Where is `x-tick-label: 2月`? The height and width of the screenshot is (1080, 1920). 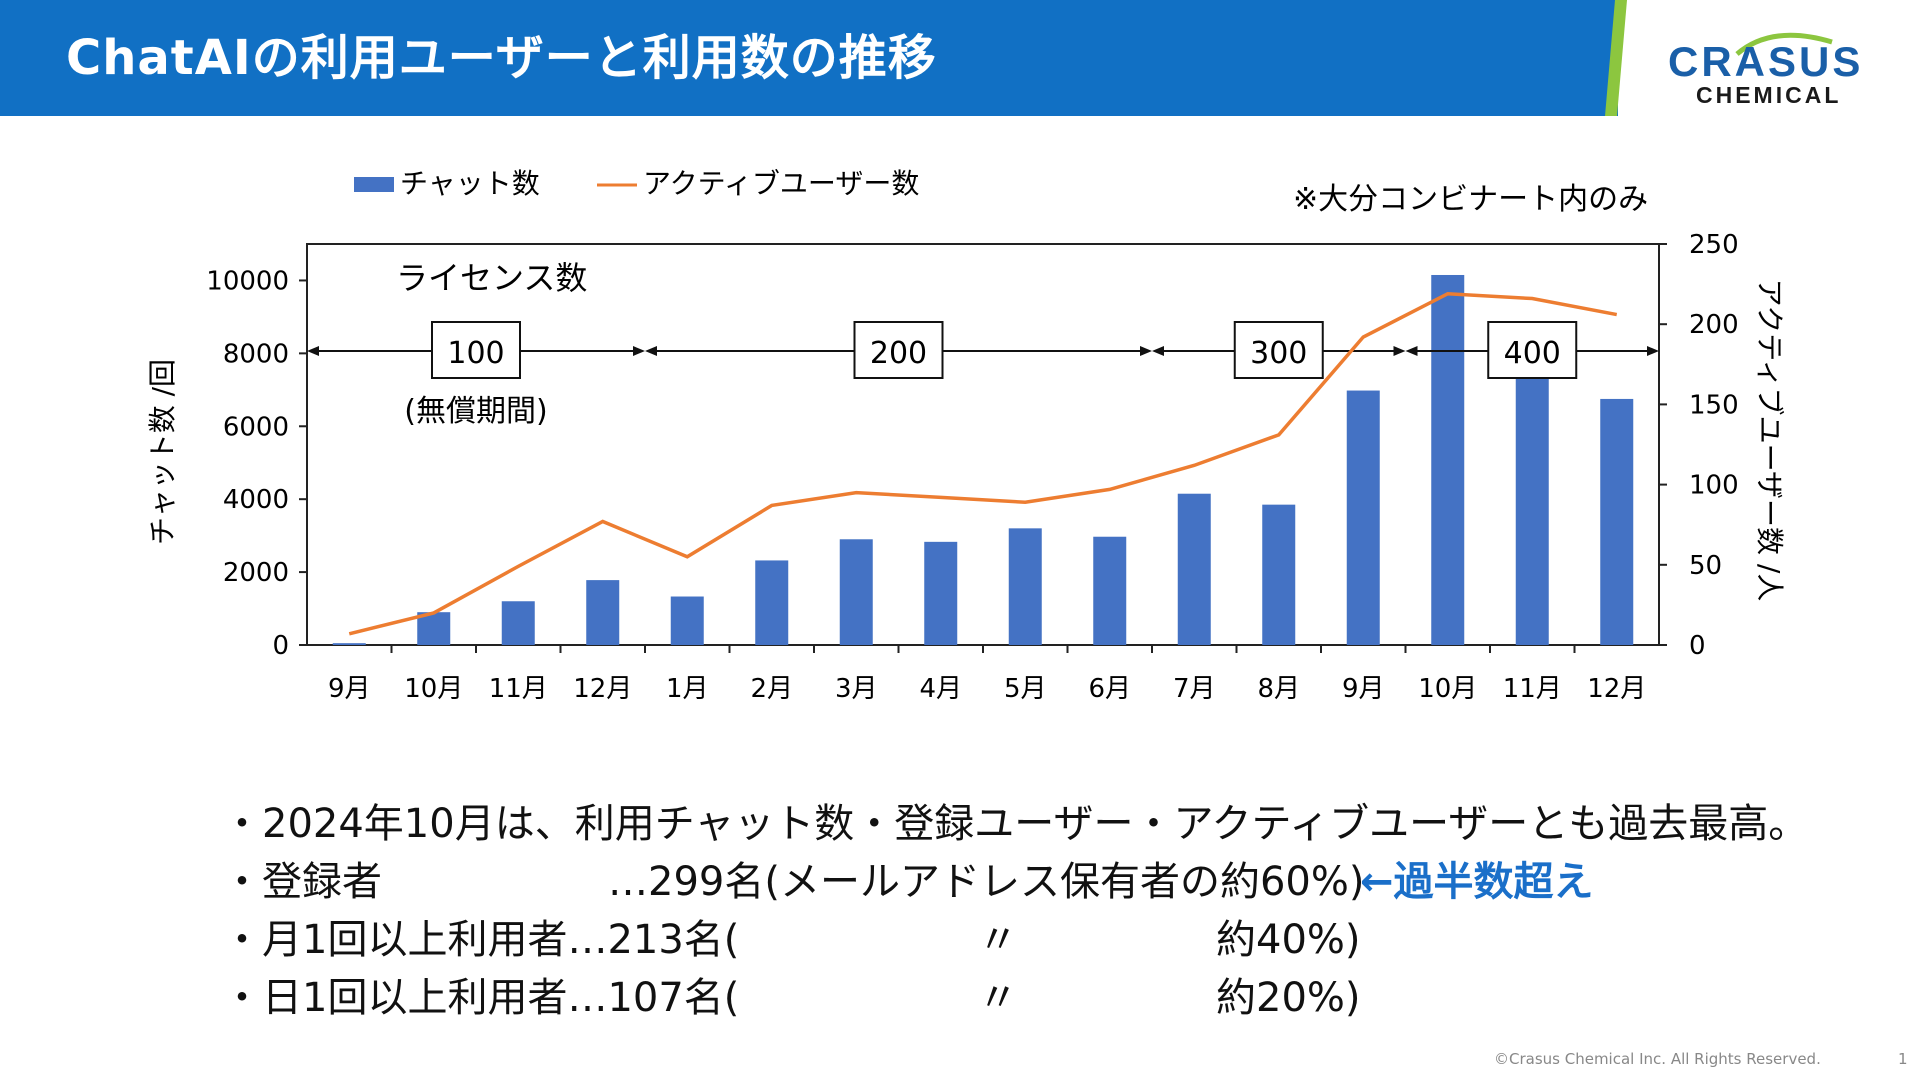
x-tick-label: 2月 is located at coordinates (771, 689).